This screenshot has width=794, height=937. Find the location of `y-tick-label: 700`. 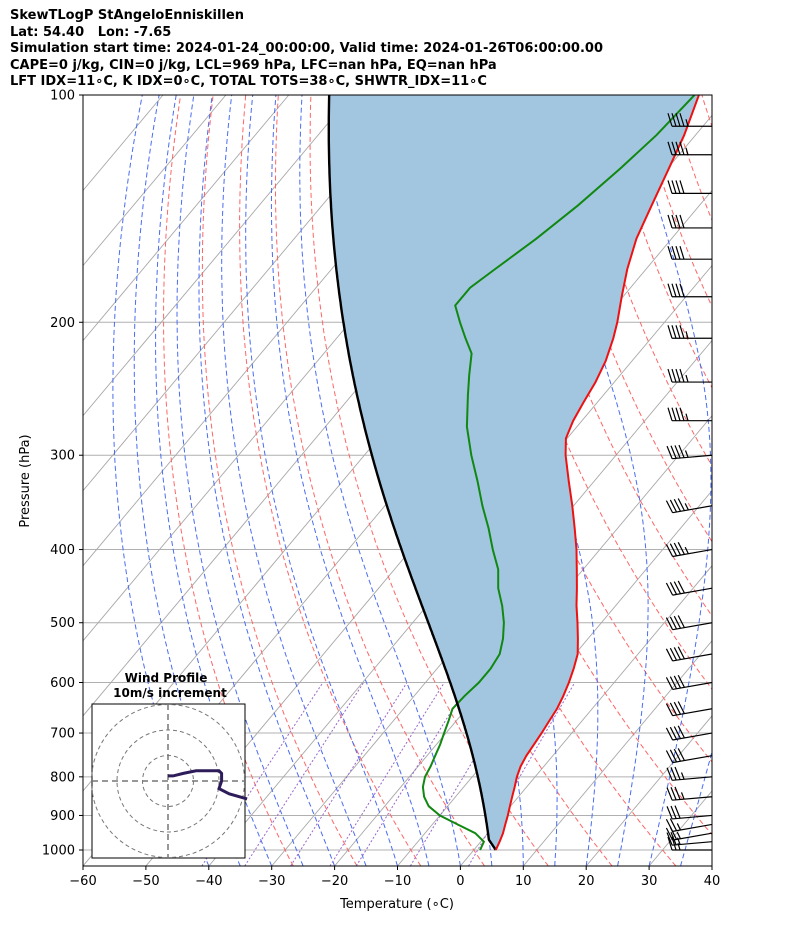

y-tick-label: 700 is located at coordinates (62, 734).